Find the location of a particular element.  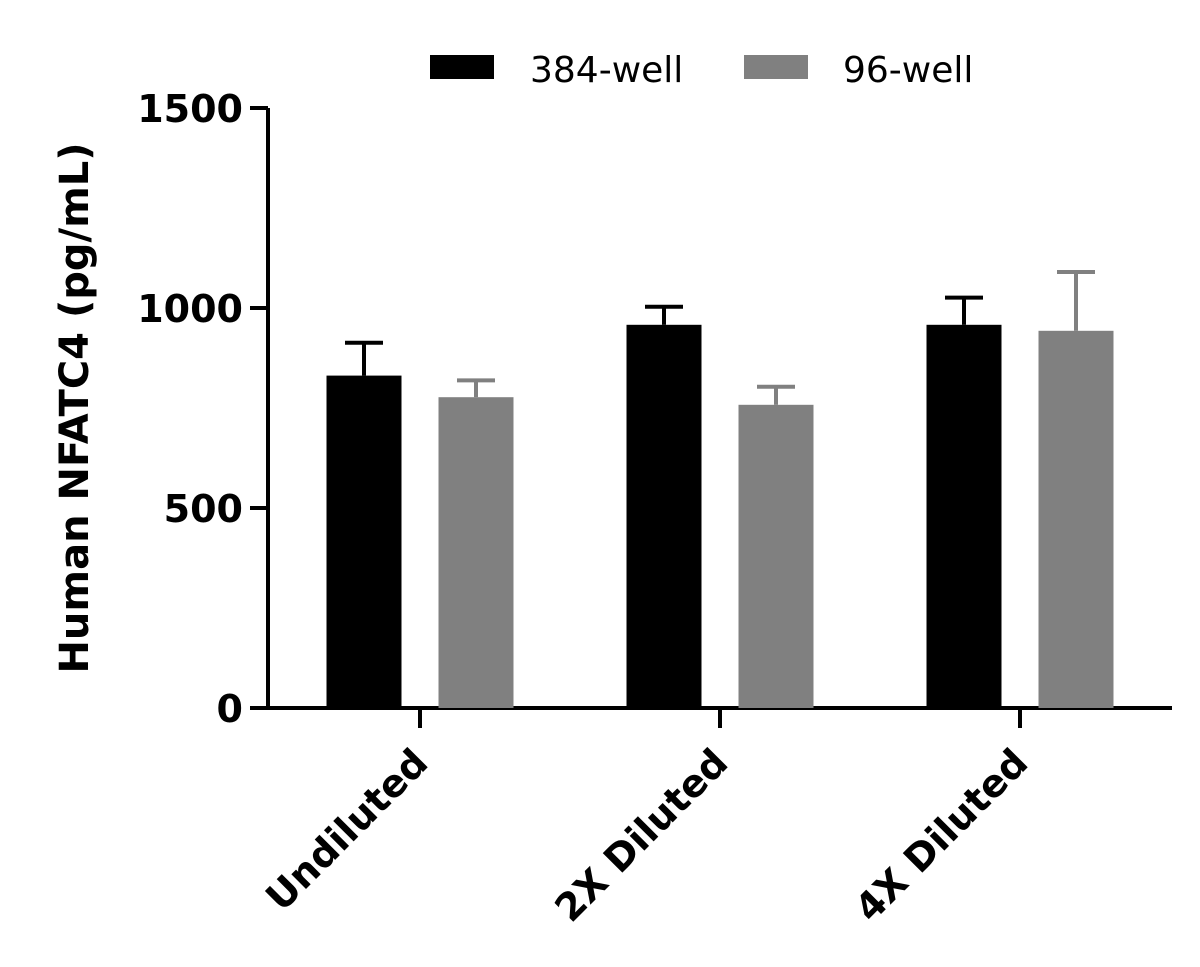

x-tick-label: Undiluted is located at coordinates (346, 829).